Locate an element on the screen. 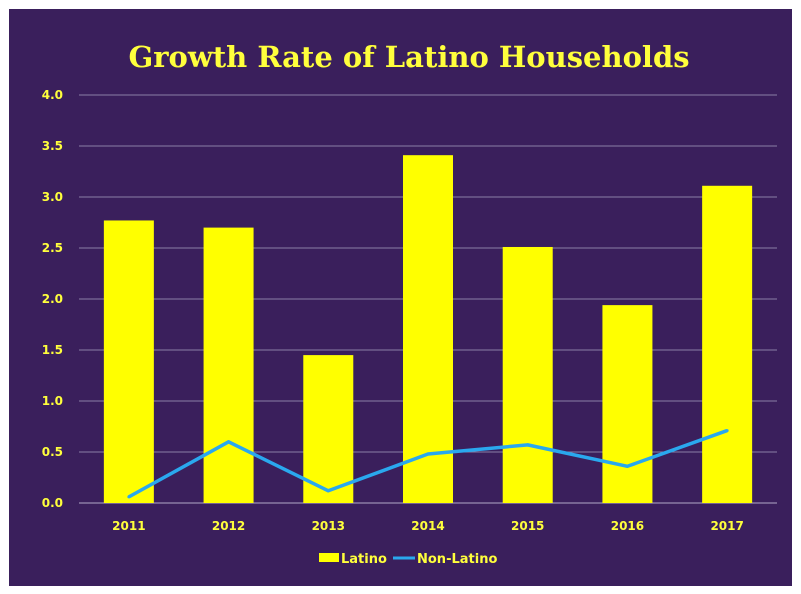  line-series is located at coordinates (428, 463).